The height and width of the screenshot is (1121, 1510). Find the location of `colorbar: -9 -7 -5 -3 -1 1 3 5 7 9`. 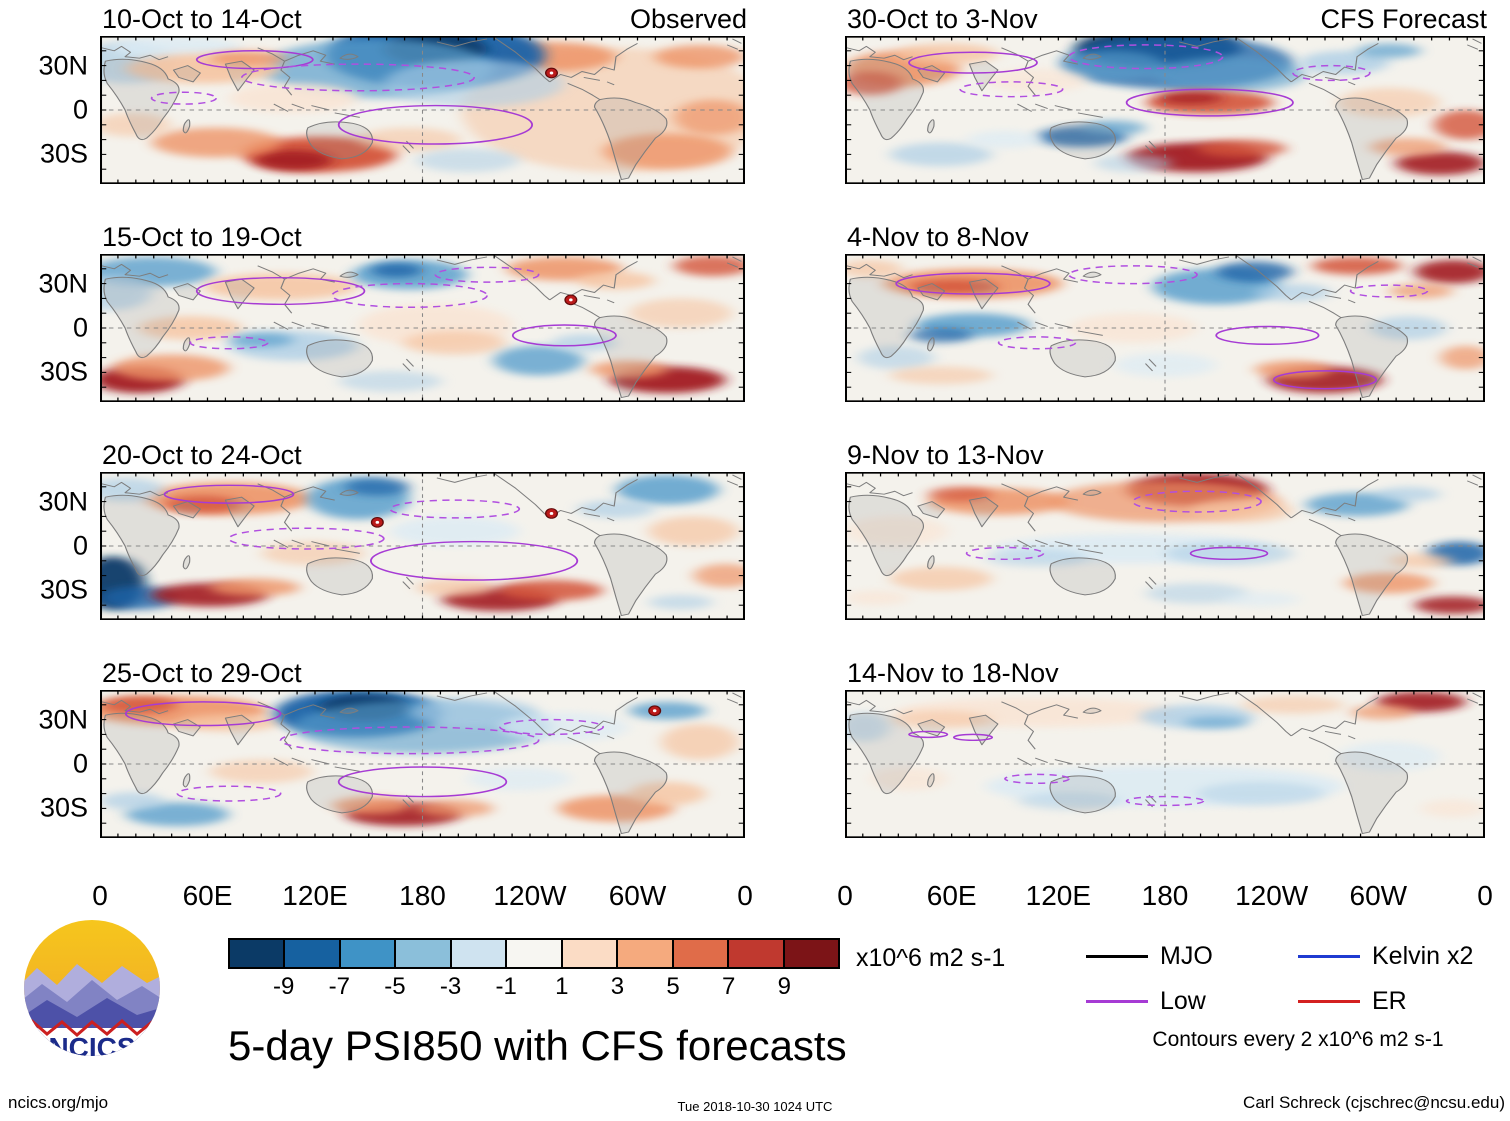

colorbar: -9 -7 -5 -3 -1 1 3 5 7 9 is located at coordinates (534, 969).